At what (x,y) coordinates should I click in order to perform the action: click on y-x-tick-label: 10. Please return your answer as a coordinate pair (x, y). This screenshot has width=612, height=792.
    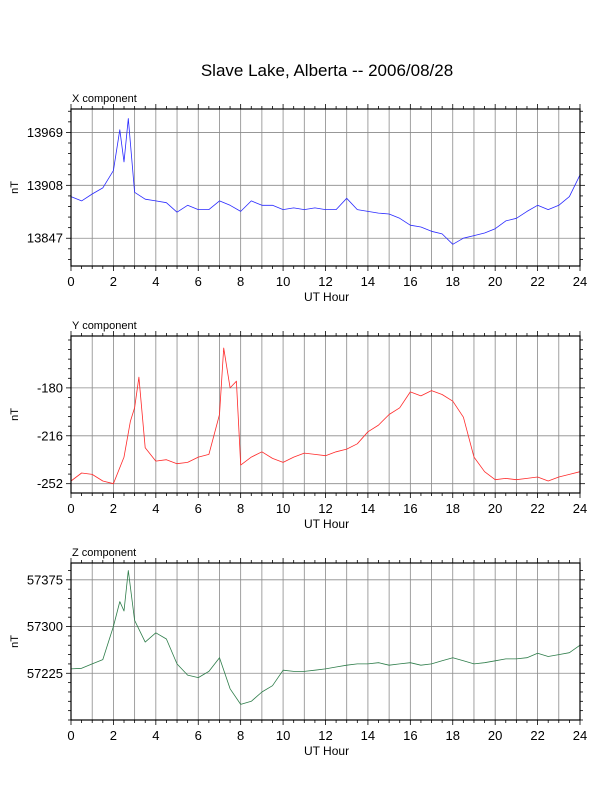
    Looking at the image, I should click on (283, 508).